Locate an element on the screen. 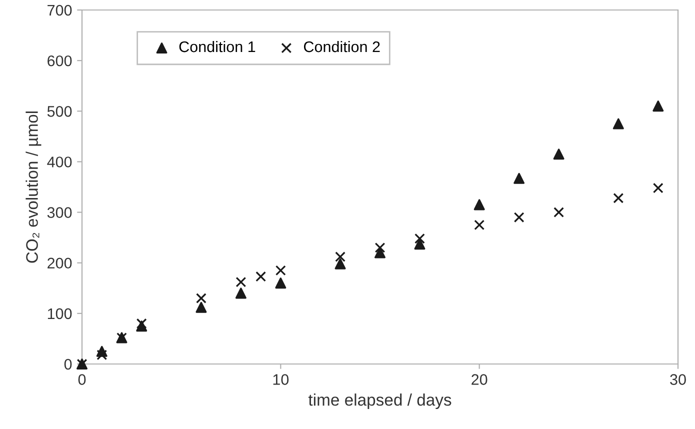 This screenshot has width=695, height=429. y-tick-label: 0 is located at coordinates (68, 364).